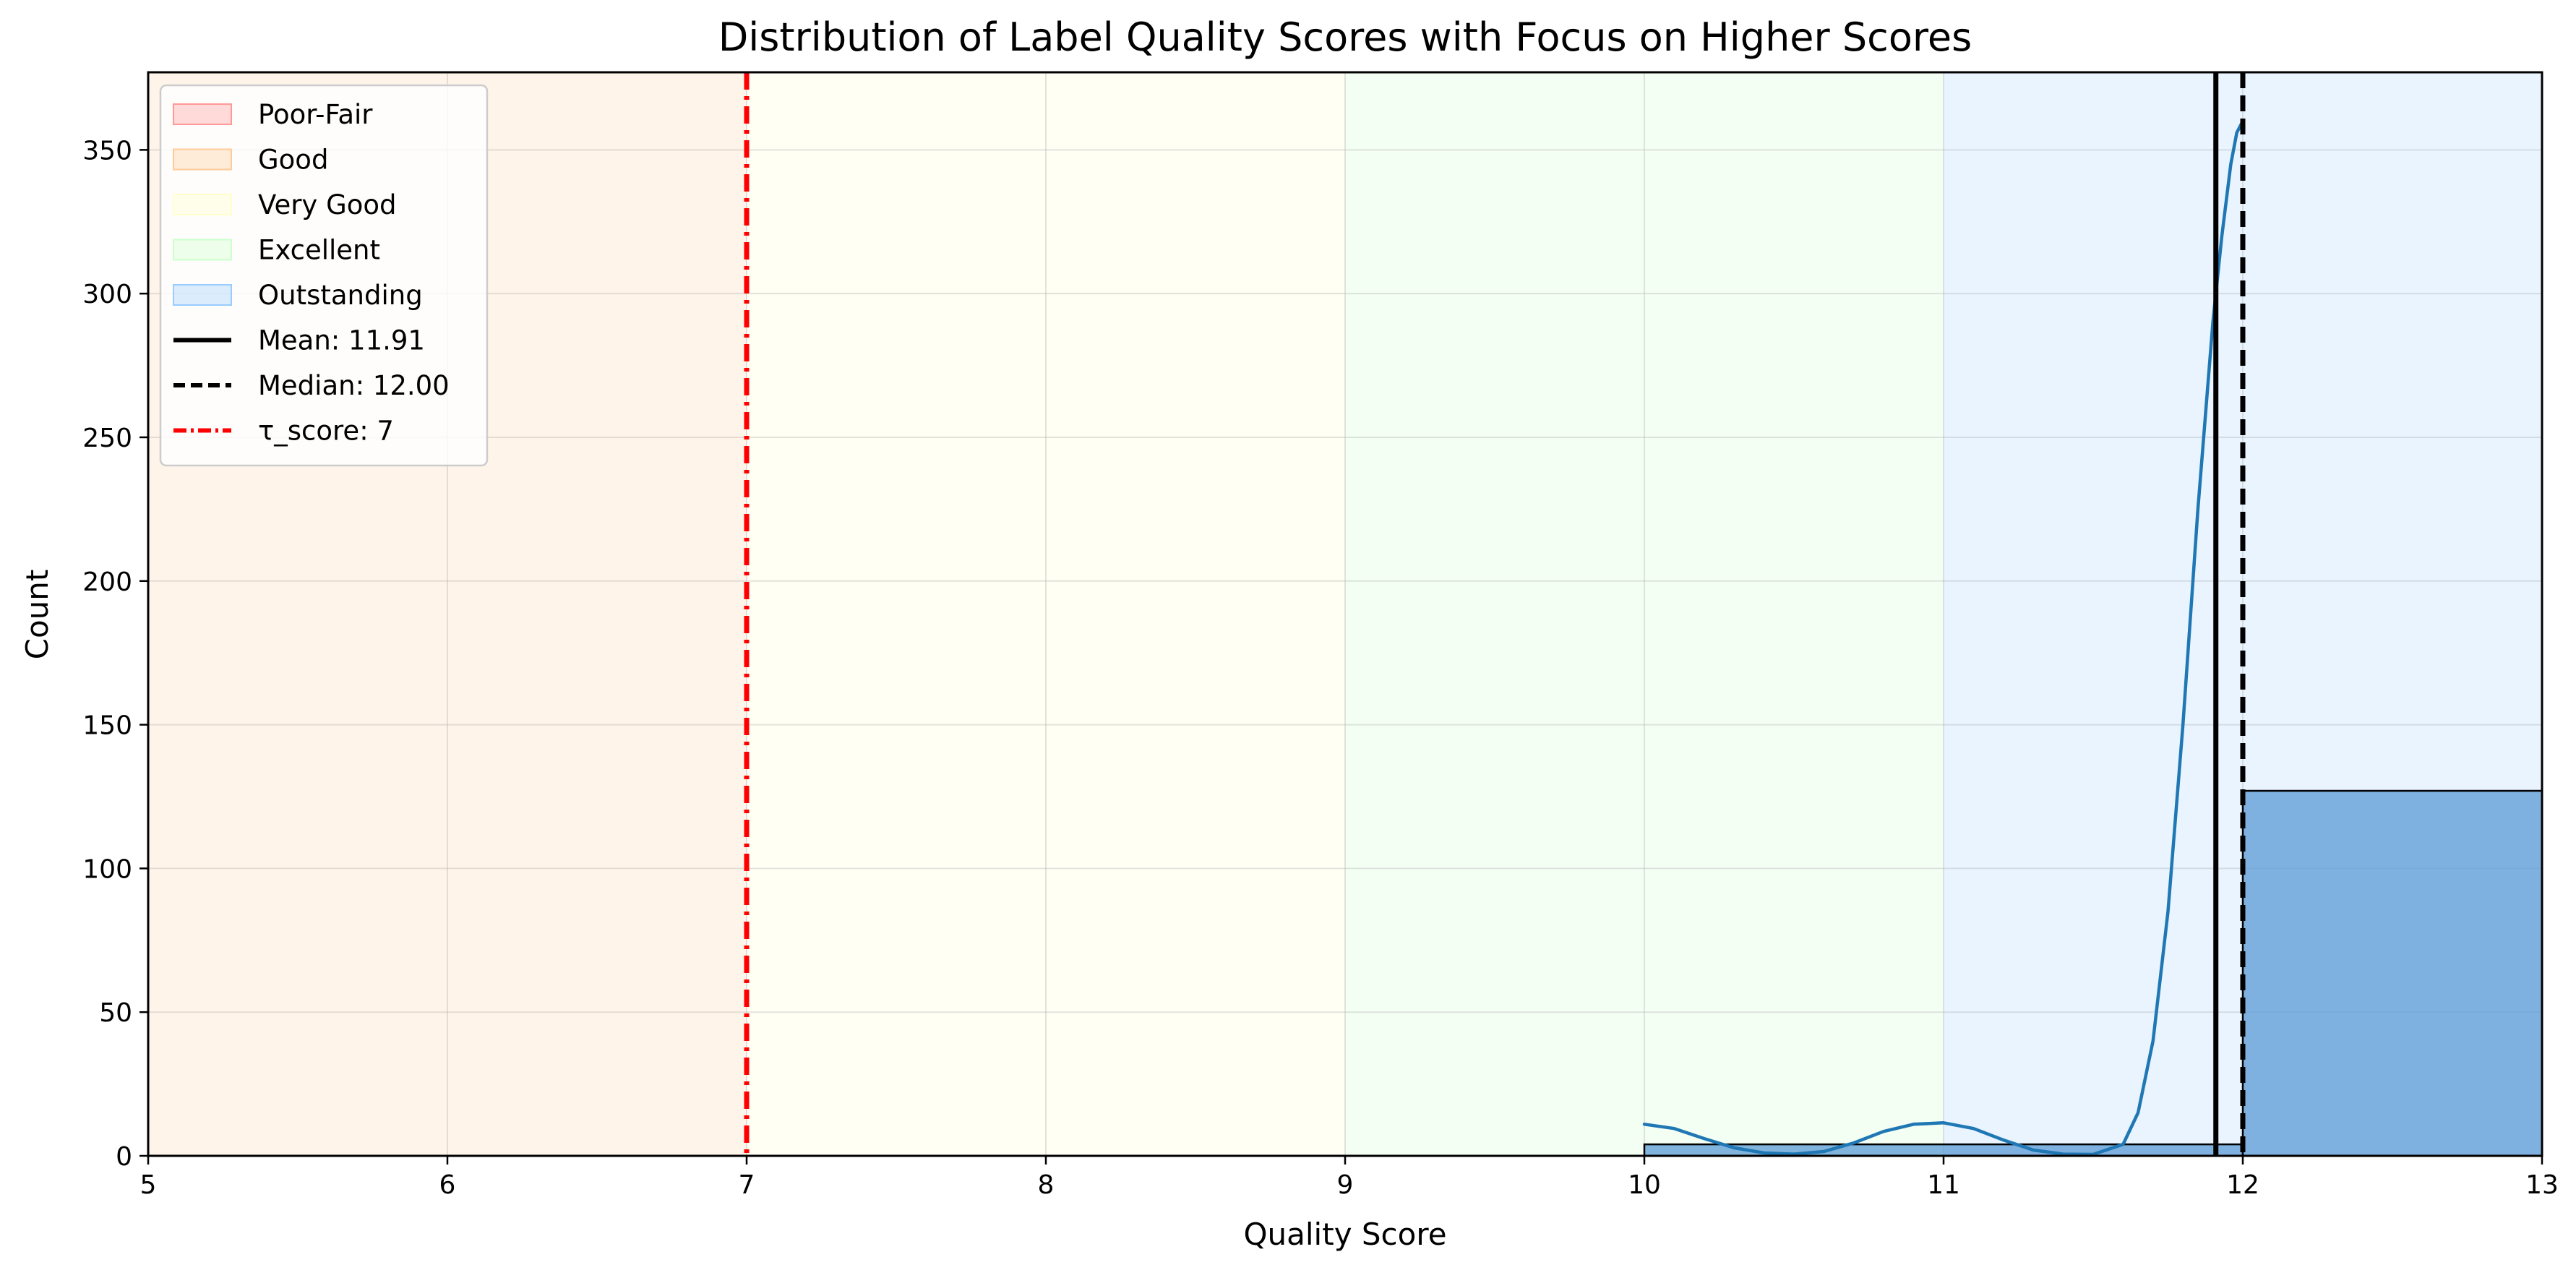 Image resolution: width=2576 pixels, height=1278 pixels. I want to click on x-tick-label: 8, so click(1046, 1185).